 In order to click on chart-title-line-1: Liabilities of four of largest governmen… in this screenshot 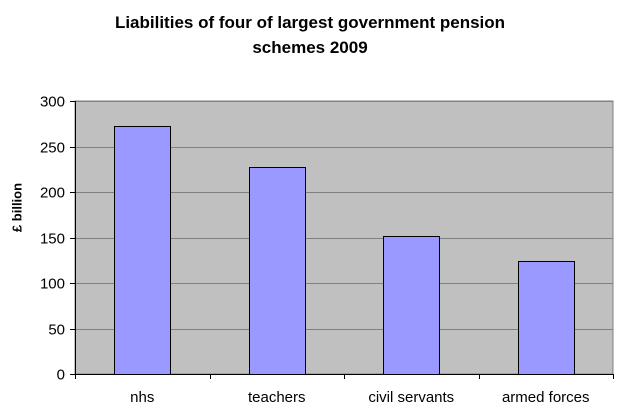, I will do `click(310, 22)`.